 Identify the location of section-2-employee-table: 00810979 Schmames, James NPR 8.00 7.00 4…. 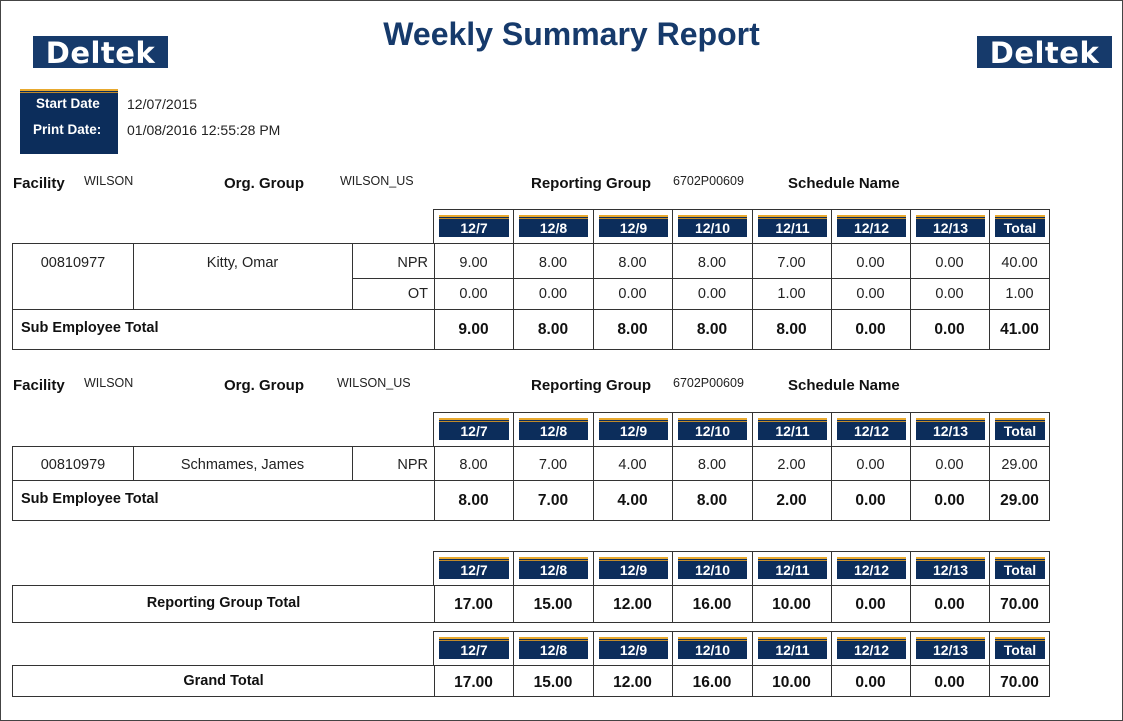
(531, 483).